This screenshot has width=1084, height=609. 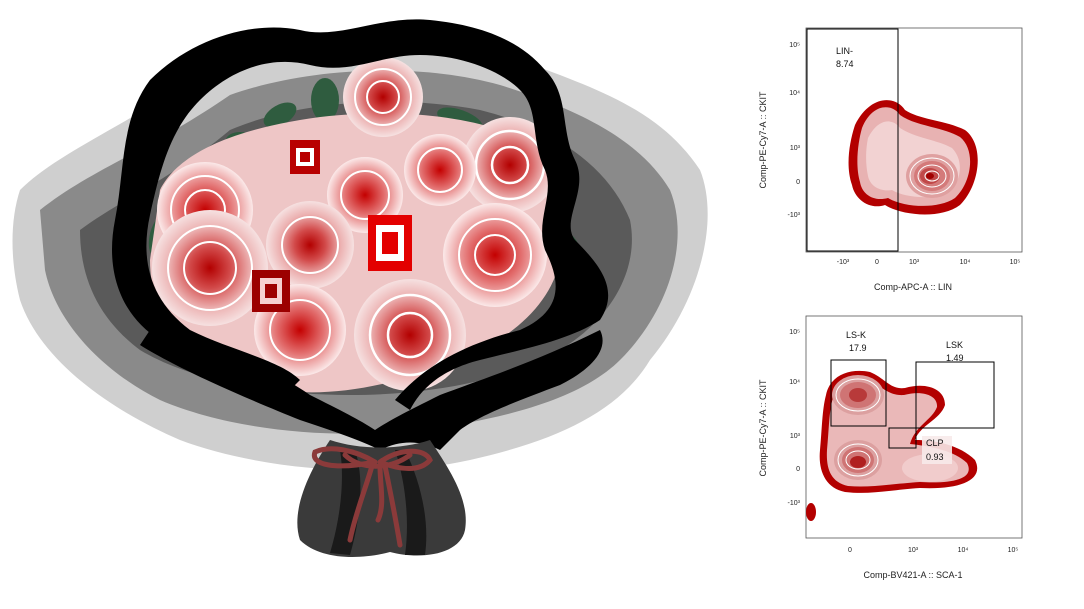 I want to click on gate-label-lsk: LSK, so click(x=954, y=345).